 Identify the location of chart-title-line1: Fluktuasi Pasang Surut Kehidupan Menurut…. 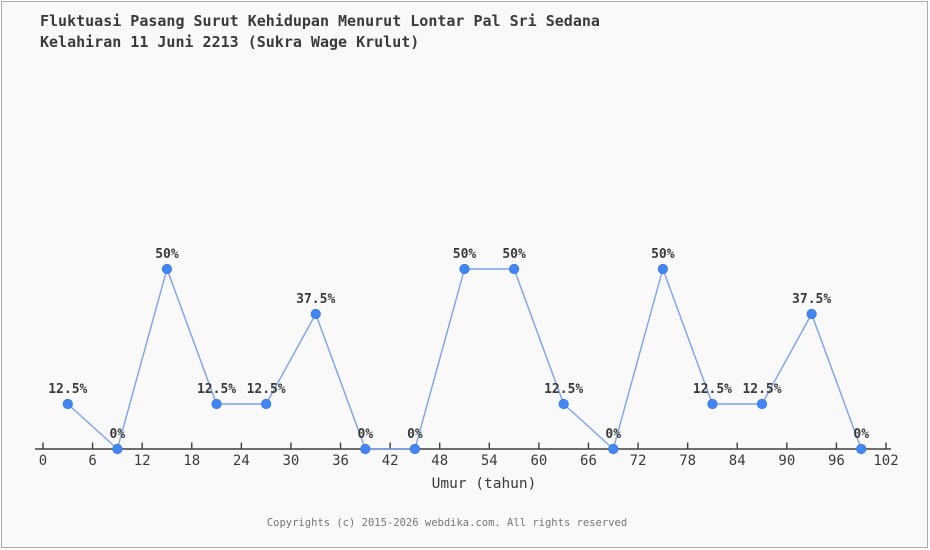
(320, 21).